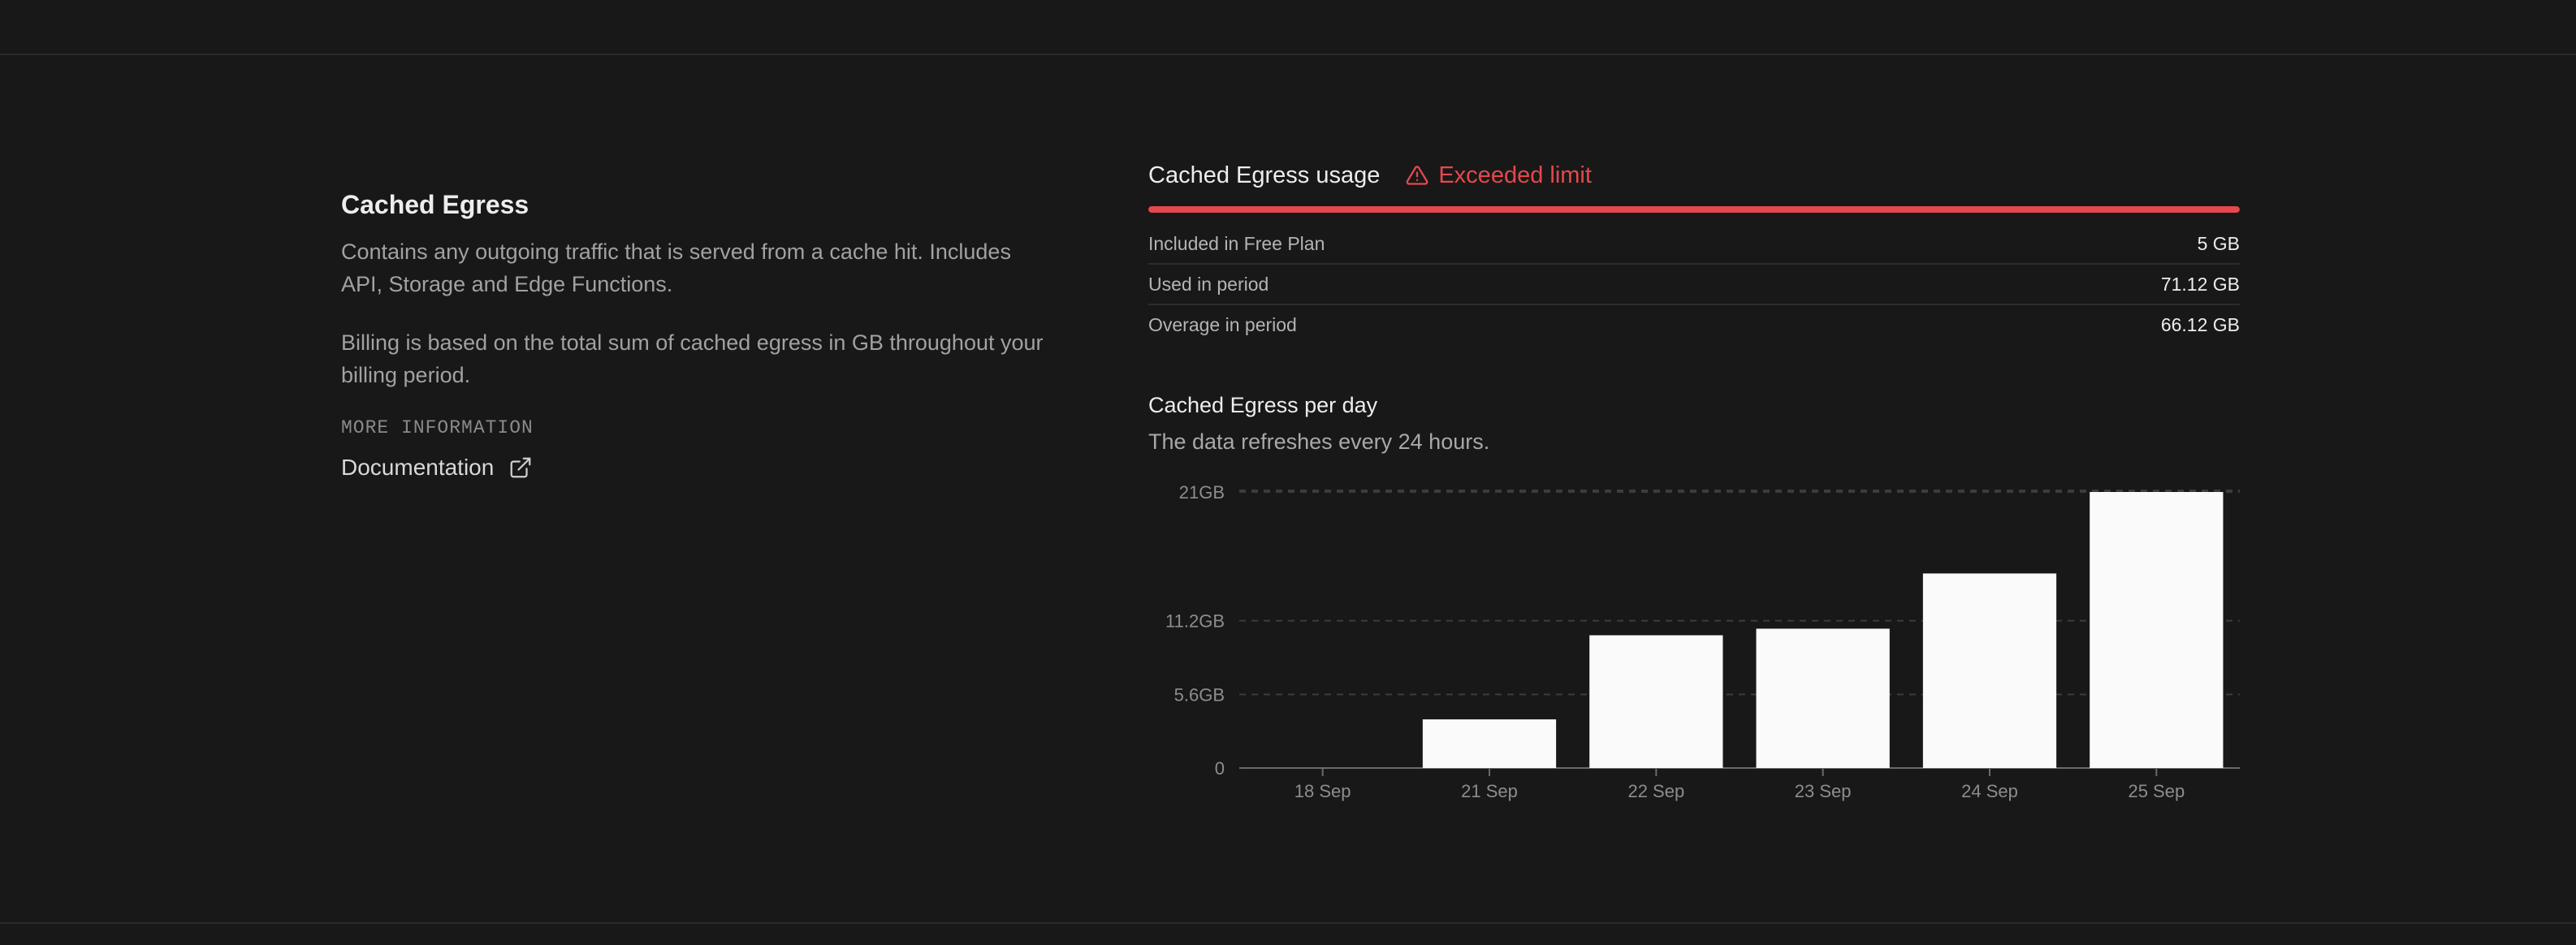  I want to click on x-tick-label: 21 Sep, so click(1490, 791).